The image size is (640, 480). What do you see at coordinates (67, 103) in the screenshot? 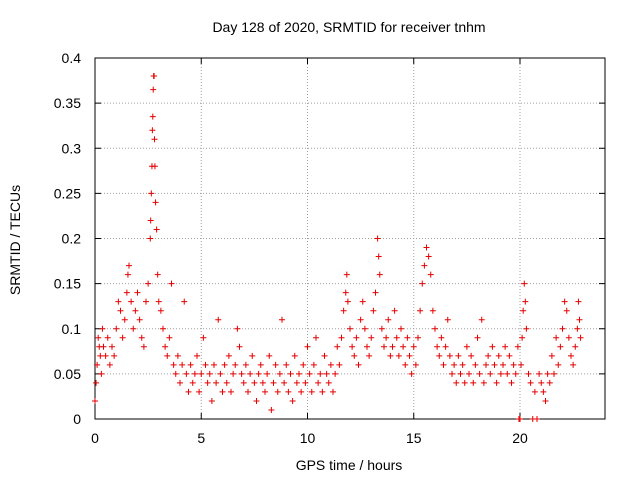
I see `y-tick-label: 0.35` at bounding box center [67, 103].